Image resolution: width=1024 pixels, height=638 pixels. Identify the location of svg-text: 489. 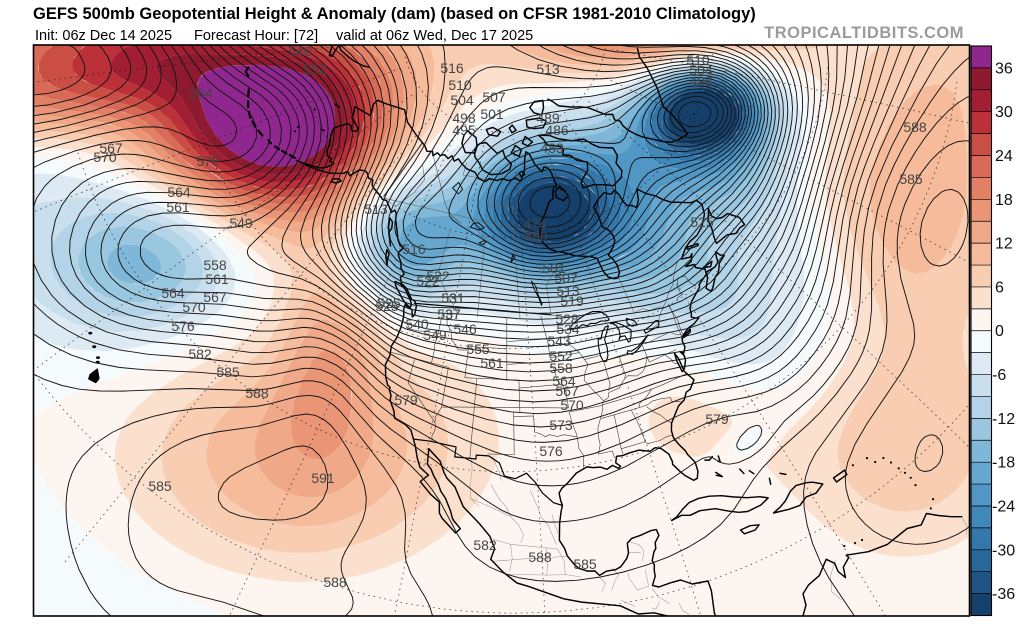
(548, 118).